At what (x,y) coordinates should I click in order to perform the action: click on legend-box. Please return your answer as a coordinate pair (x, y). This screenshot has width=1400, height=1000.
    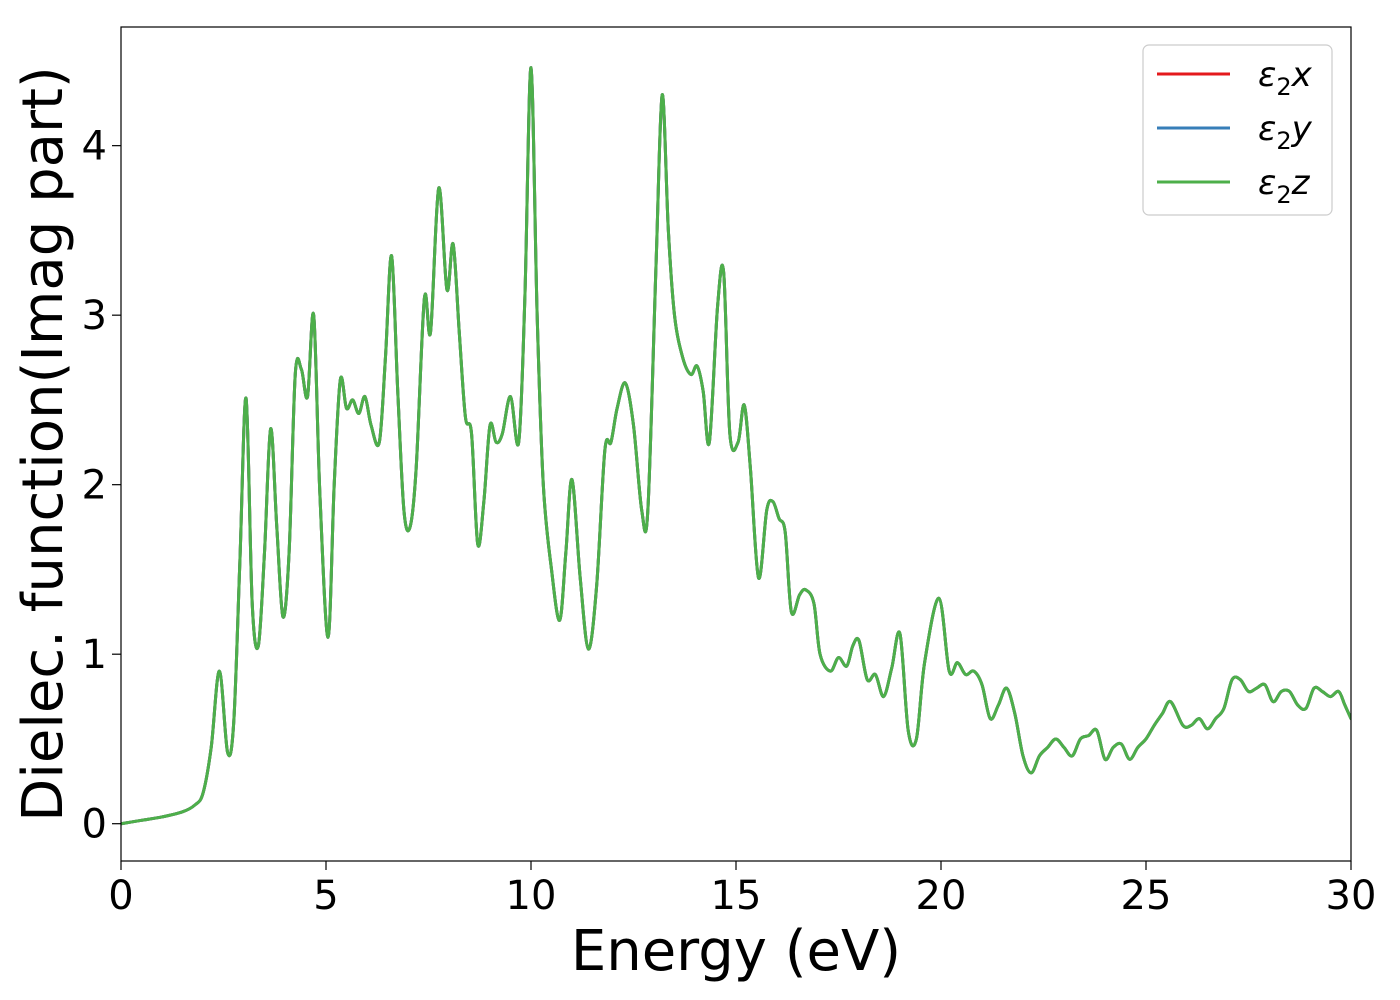
    Looking at the image, I should click on (1237, 130).